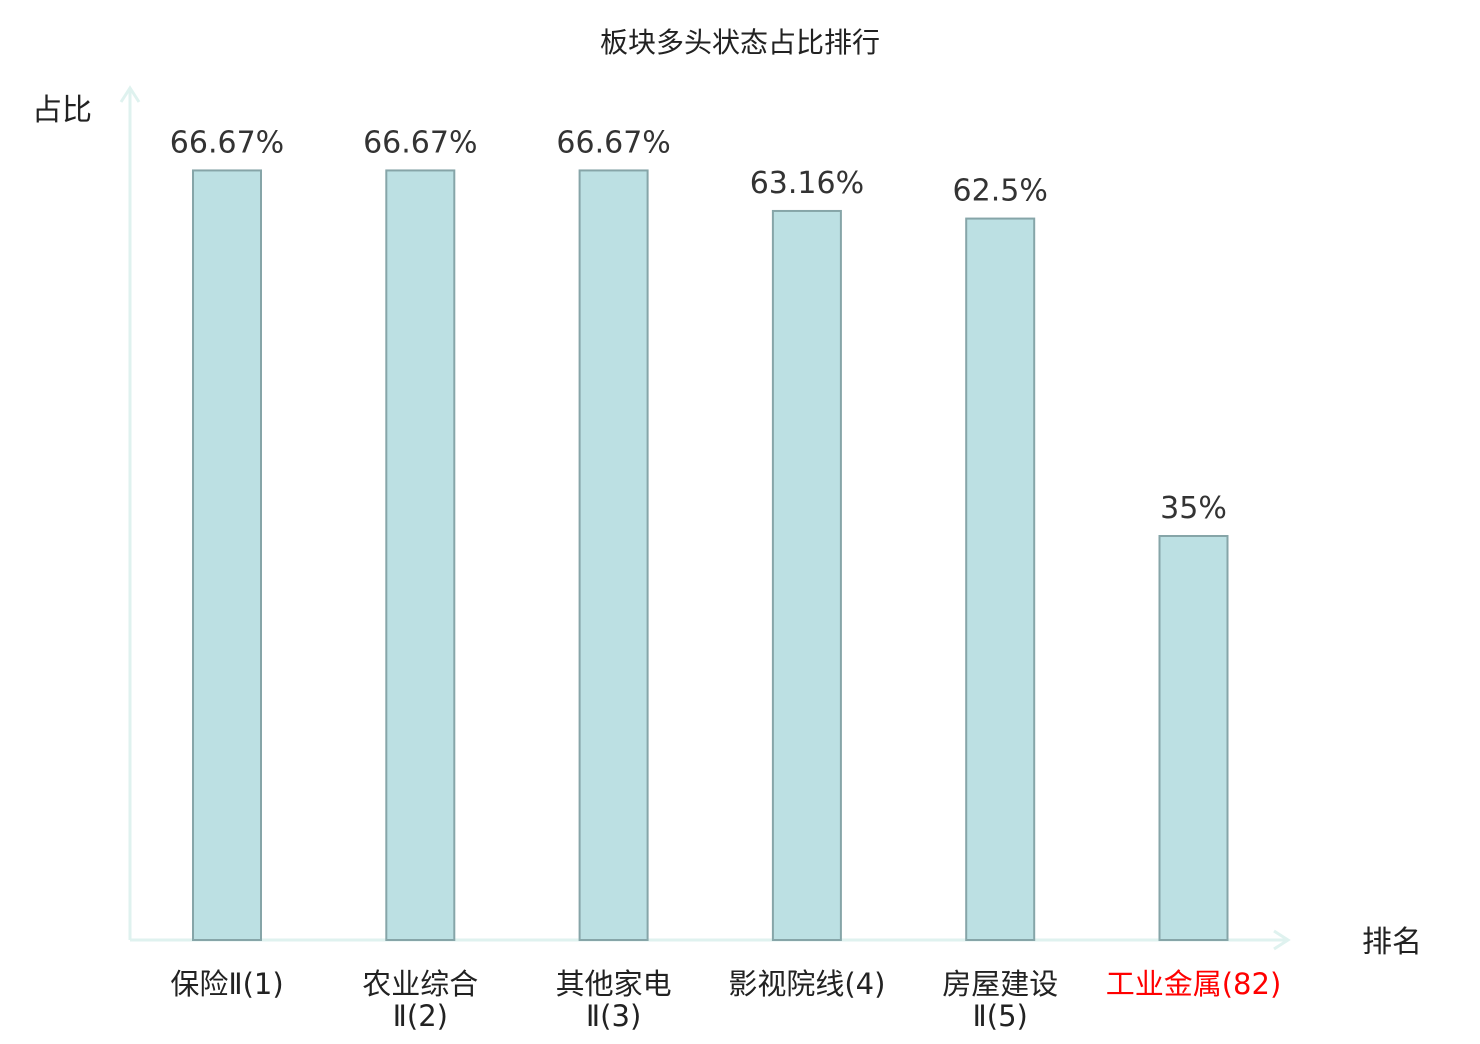  Describe the element at coordinates (806, 984) in the screenshot. I see `category-tick-label: 影视院线(4)` at that location.